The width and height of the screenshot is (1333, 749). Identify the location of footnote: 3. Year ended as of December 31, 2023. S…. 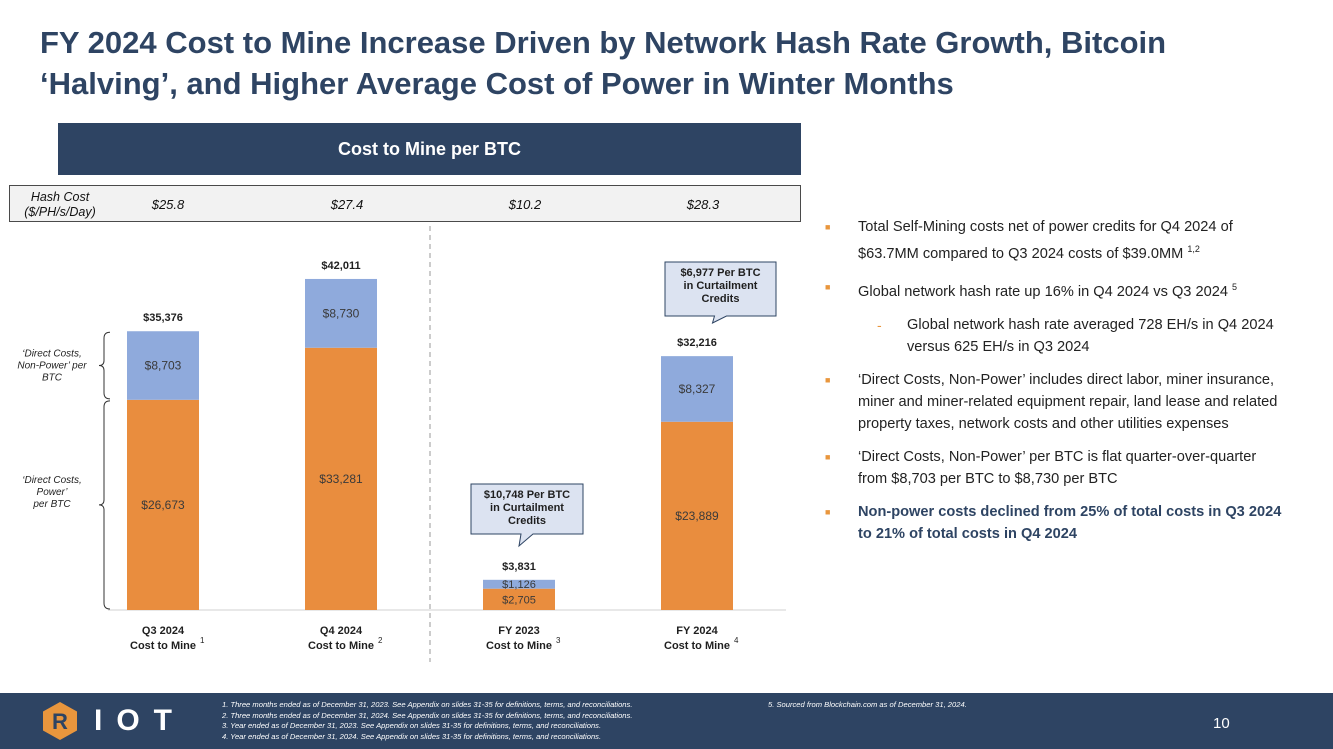
(412, 725).